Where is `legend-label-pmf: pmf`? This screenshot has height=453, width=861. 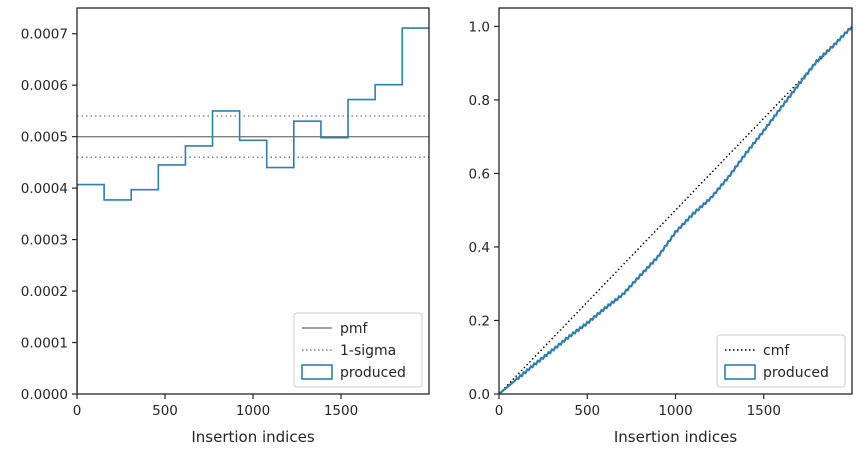 legend-label-pmf: pmf is located at coordinates (354, 329).